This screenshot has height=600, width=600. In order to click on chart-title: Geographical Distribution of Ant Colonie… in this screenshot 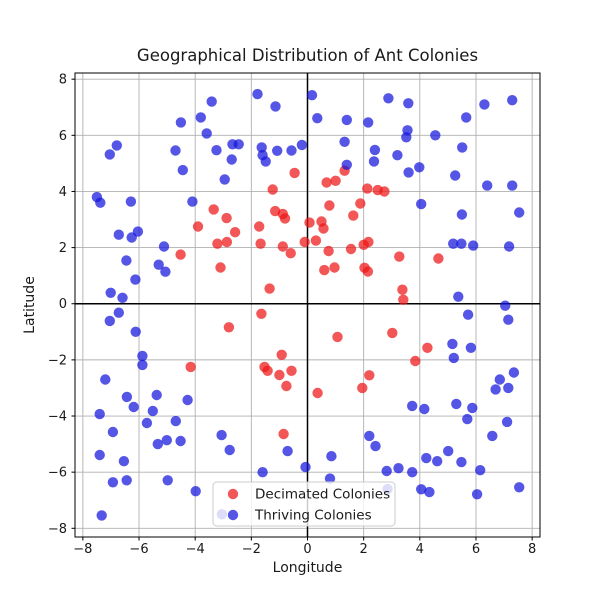, I will do `click(307, 55)`.